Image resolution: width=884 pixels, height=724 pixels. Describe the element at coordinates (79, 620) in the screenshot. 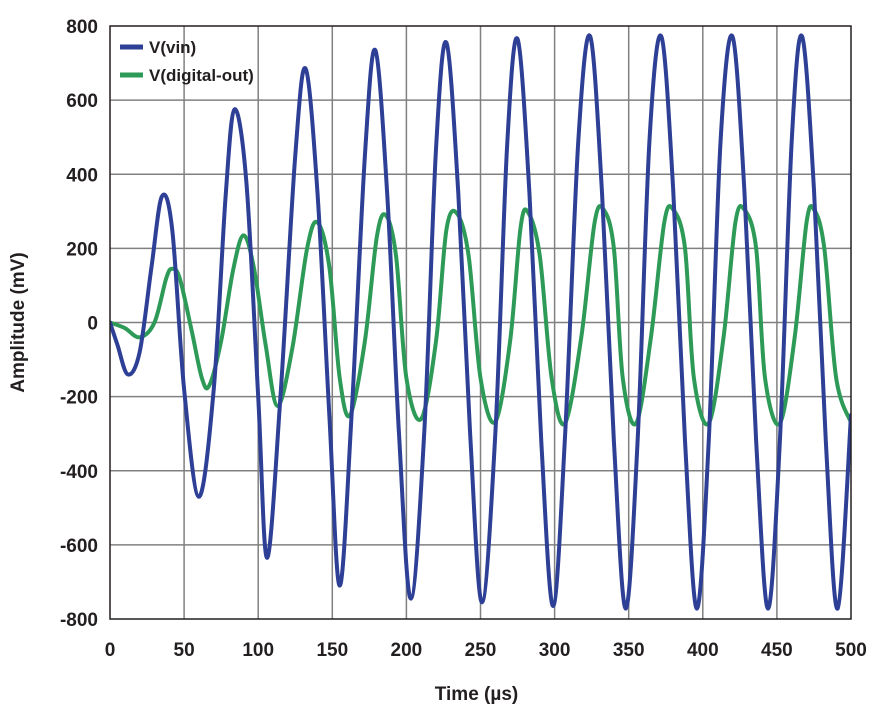

I see `y-tick-label: -800` at that location.